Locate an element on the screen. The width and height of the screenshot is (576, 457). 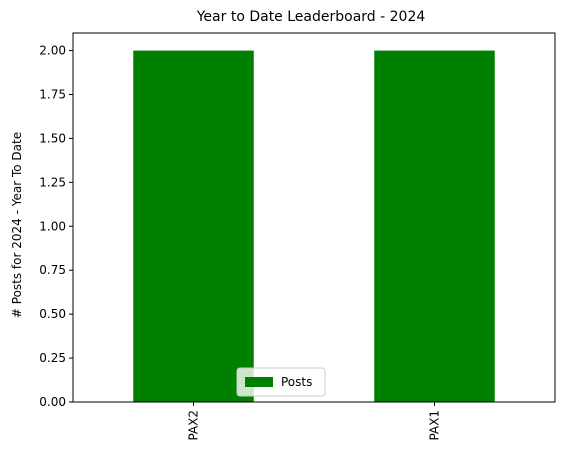
y-tick-label: 1.00 is located at coordinates (52, 226).